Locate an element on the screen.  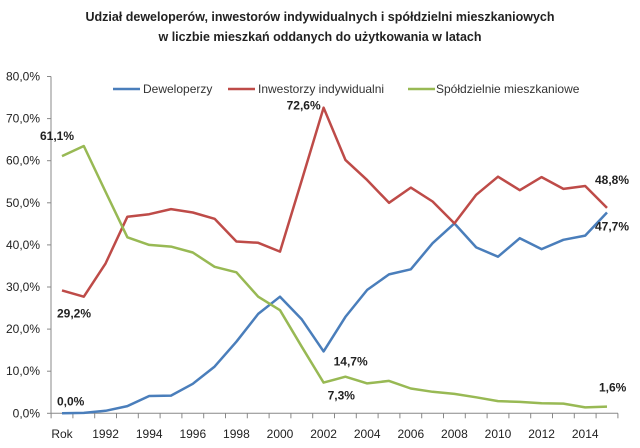
y-tick-label: 0,0% is located at coordinates (27, 413).